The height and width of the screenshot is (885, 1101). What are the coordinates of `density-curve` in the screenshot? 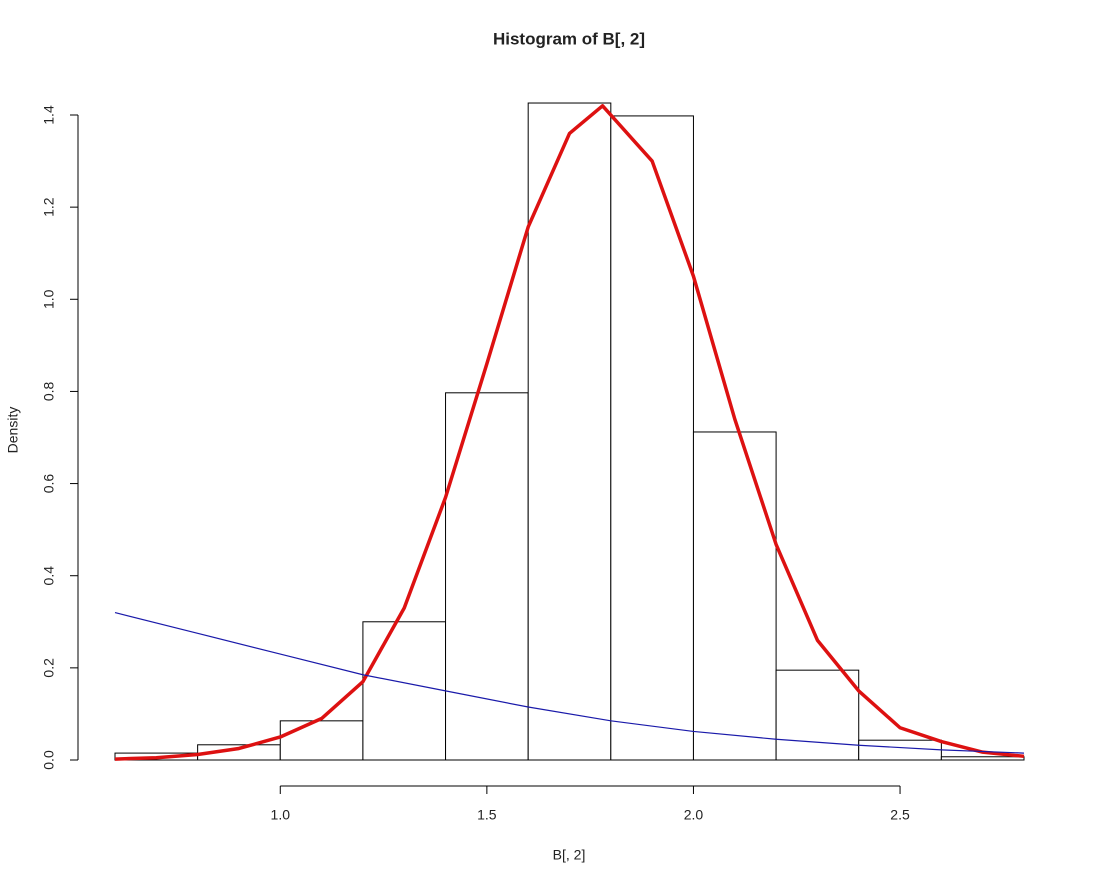 It's located at (569, 682).